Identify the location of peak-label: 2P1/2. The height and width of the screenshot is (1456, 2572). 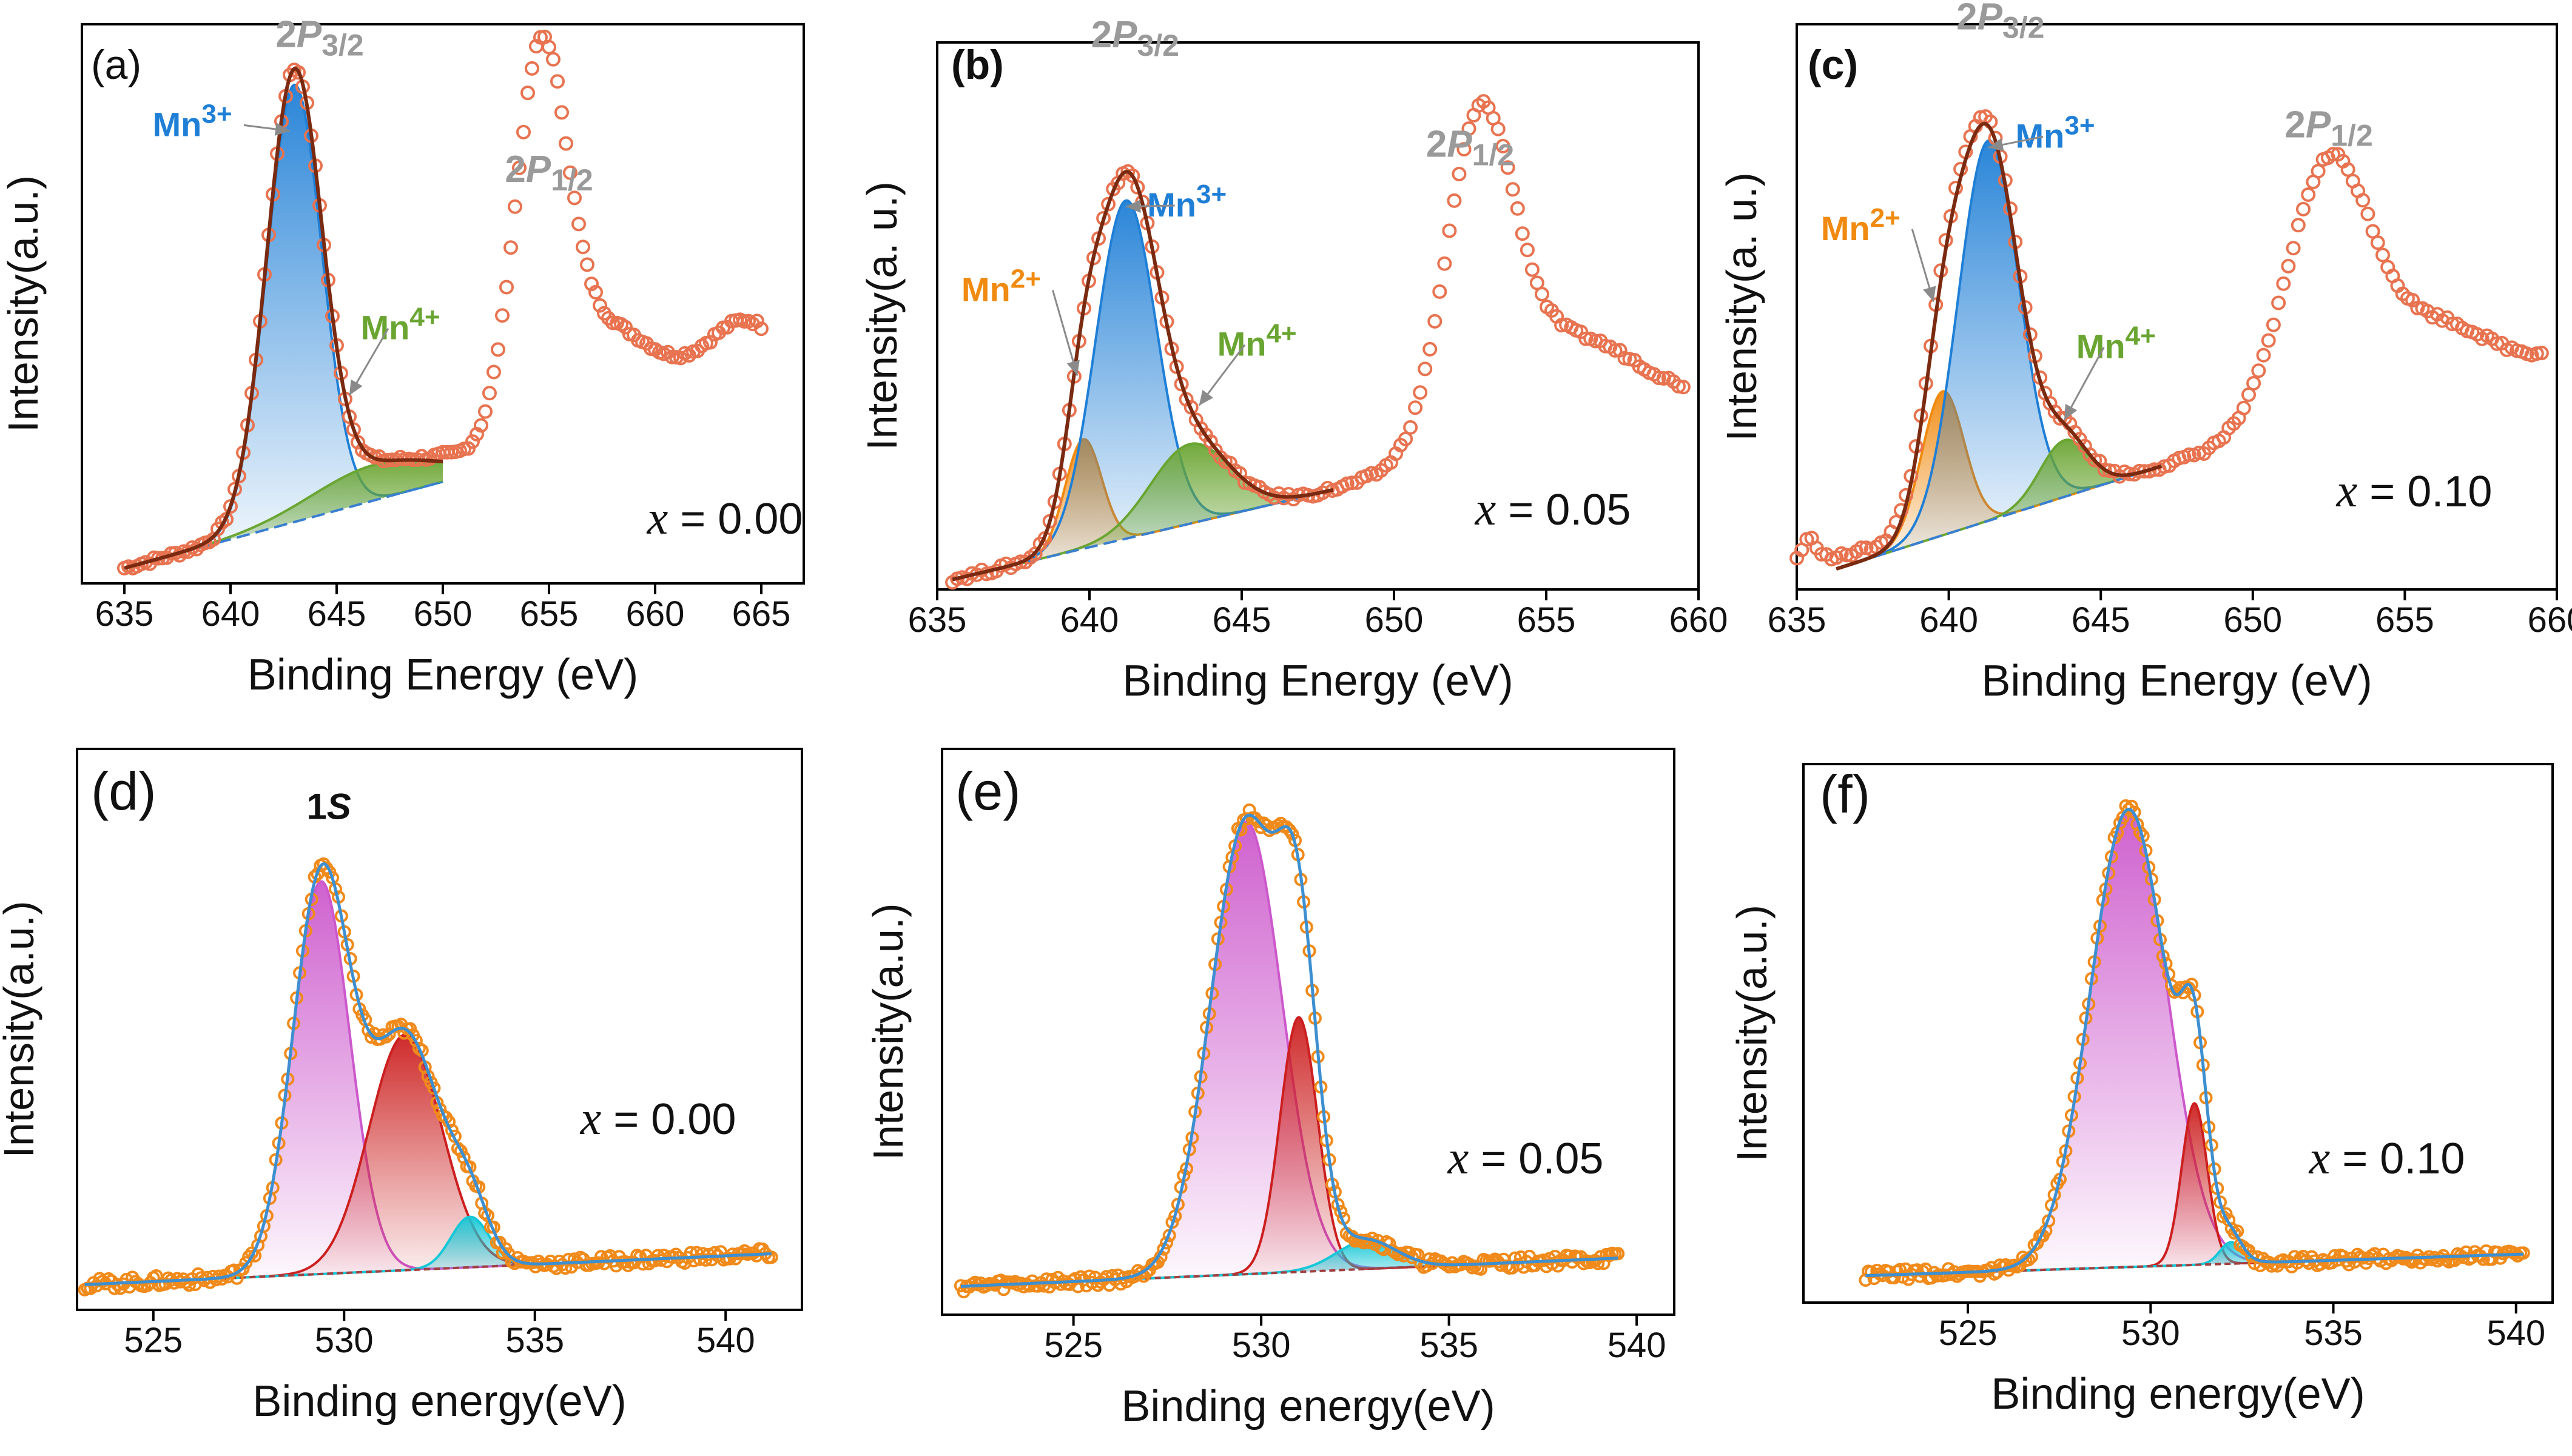
(549, 173).